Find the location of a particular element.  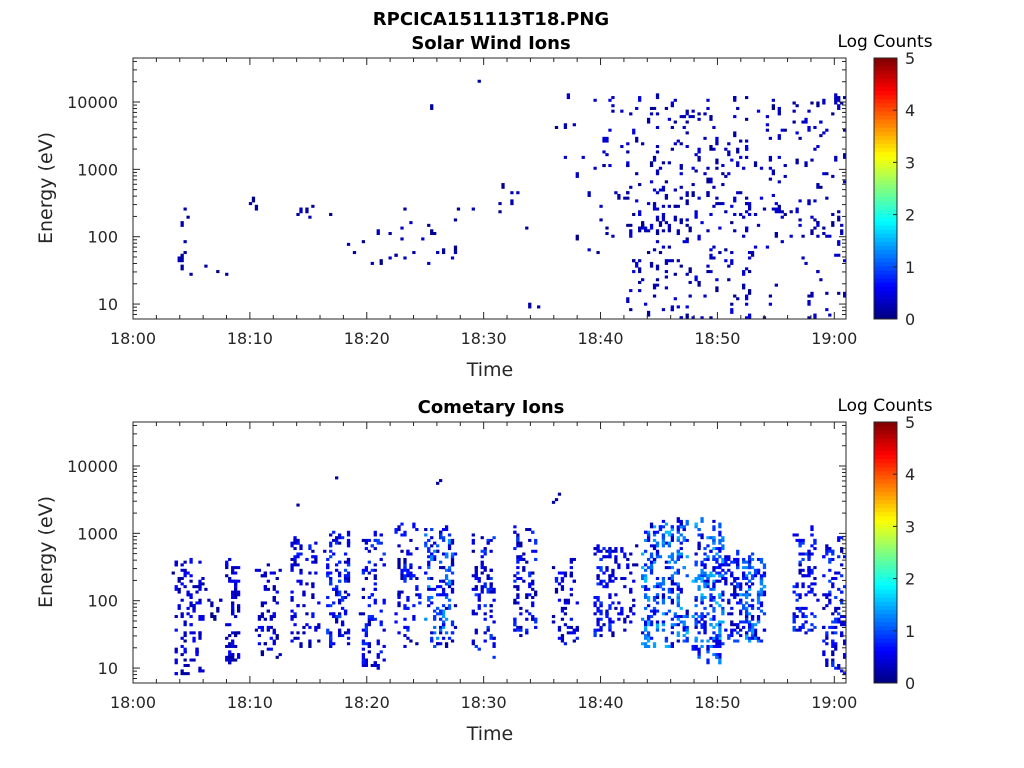

y-tick-label: 1000 is located at coordinates (97, 169).